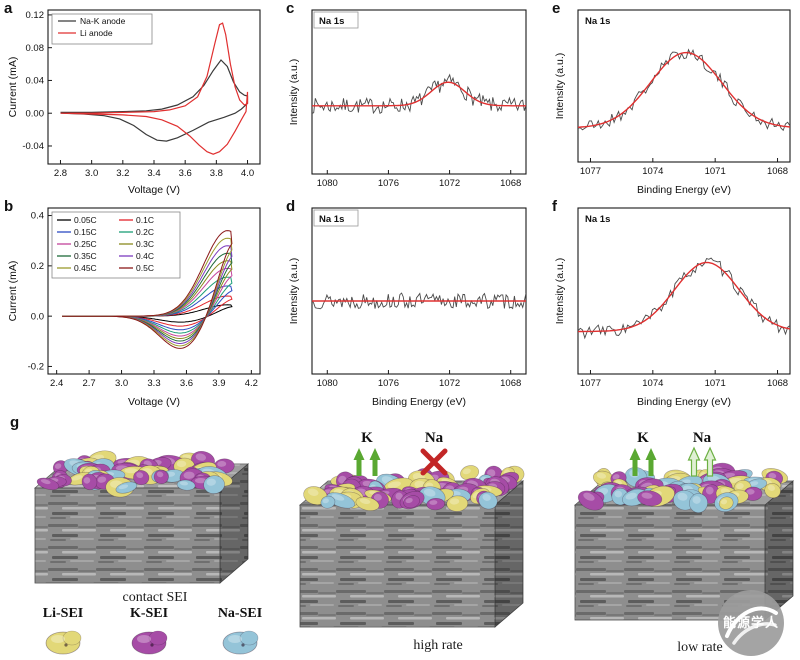 The height and width of the screenshot is (660, 800). What do you see at coordinates (85, 256) in the screenshot?
I see `svg-text: 0.35C` at bounding box center [85, 256].